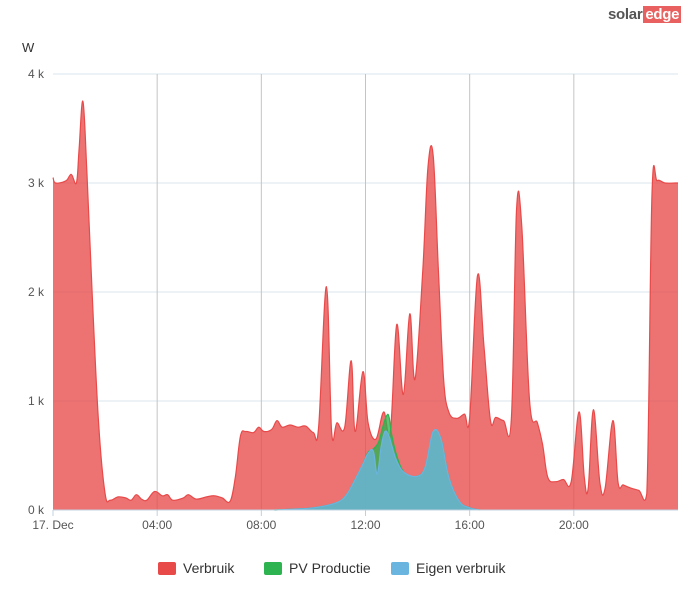 This screenshot has height=603, width=689. I want to click on legend-item-pv-productie: PV Productie, so click(317, 568).